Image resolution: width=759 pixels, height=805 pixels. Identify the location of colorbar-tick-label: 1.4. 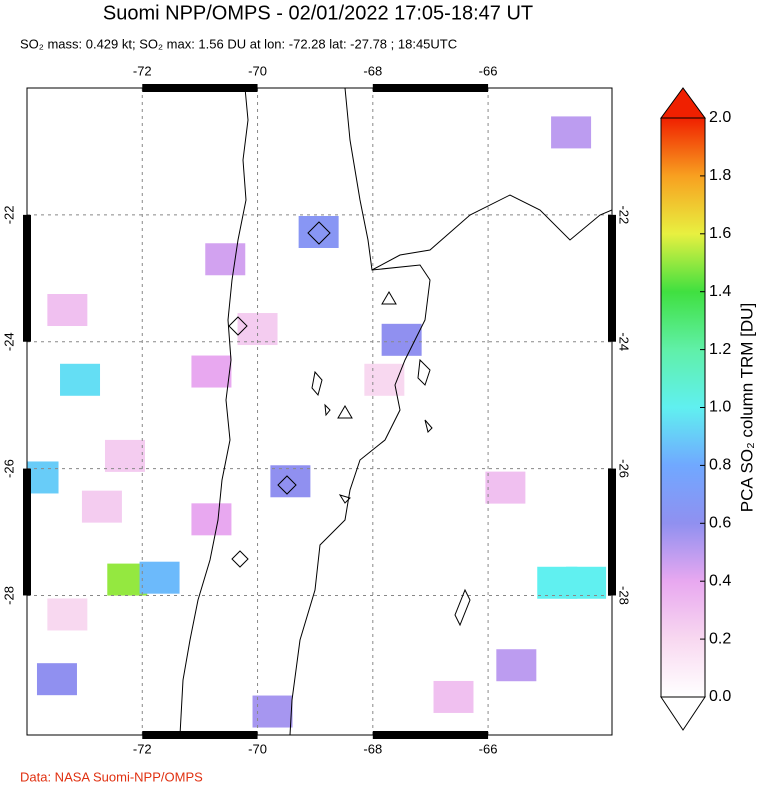
(720, 291).